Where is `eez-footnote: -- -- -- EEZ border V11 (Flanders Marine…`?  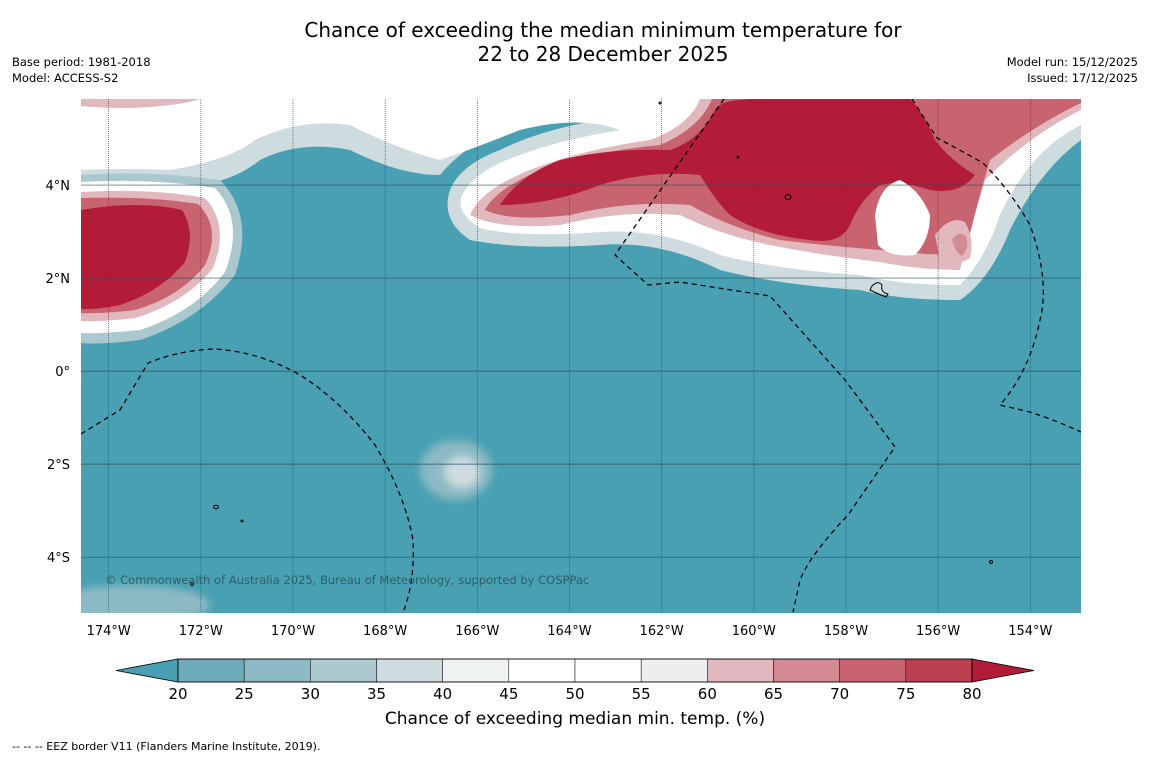
eez-footnote: -- -- -- EEZ border V11 (Flanders Marine… is located at coordinates (166, 746).